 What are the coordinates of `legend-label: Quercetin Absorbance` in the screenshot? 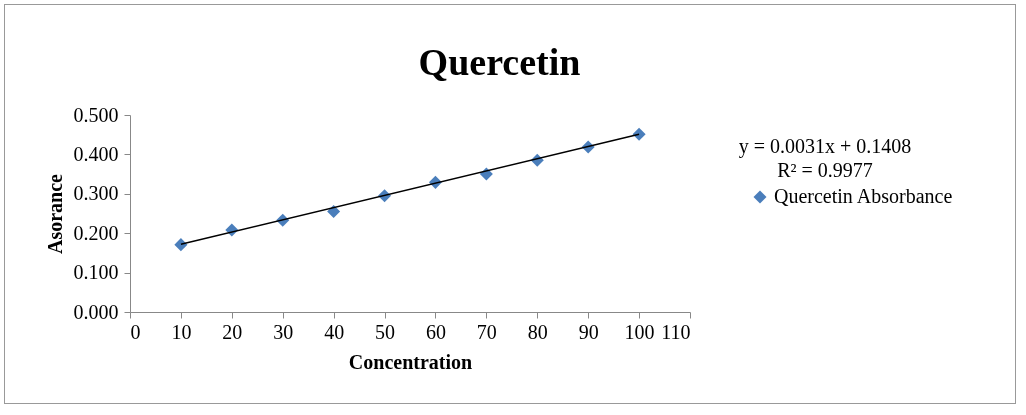 It's located at (863, 196).